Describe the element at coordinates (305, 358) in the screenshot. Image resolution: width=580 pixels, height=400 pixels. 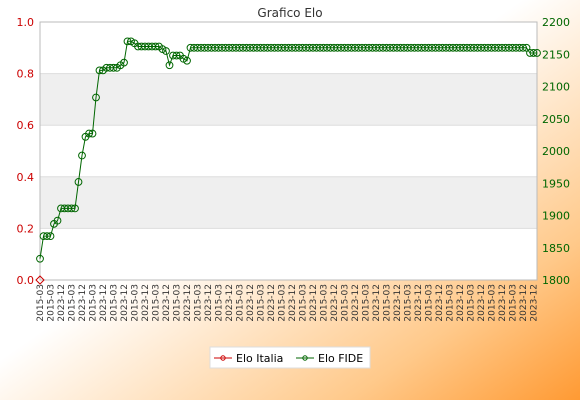
I see `legend-marker-elo-fide` at that location.